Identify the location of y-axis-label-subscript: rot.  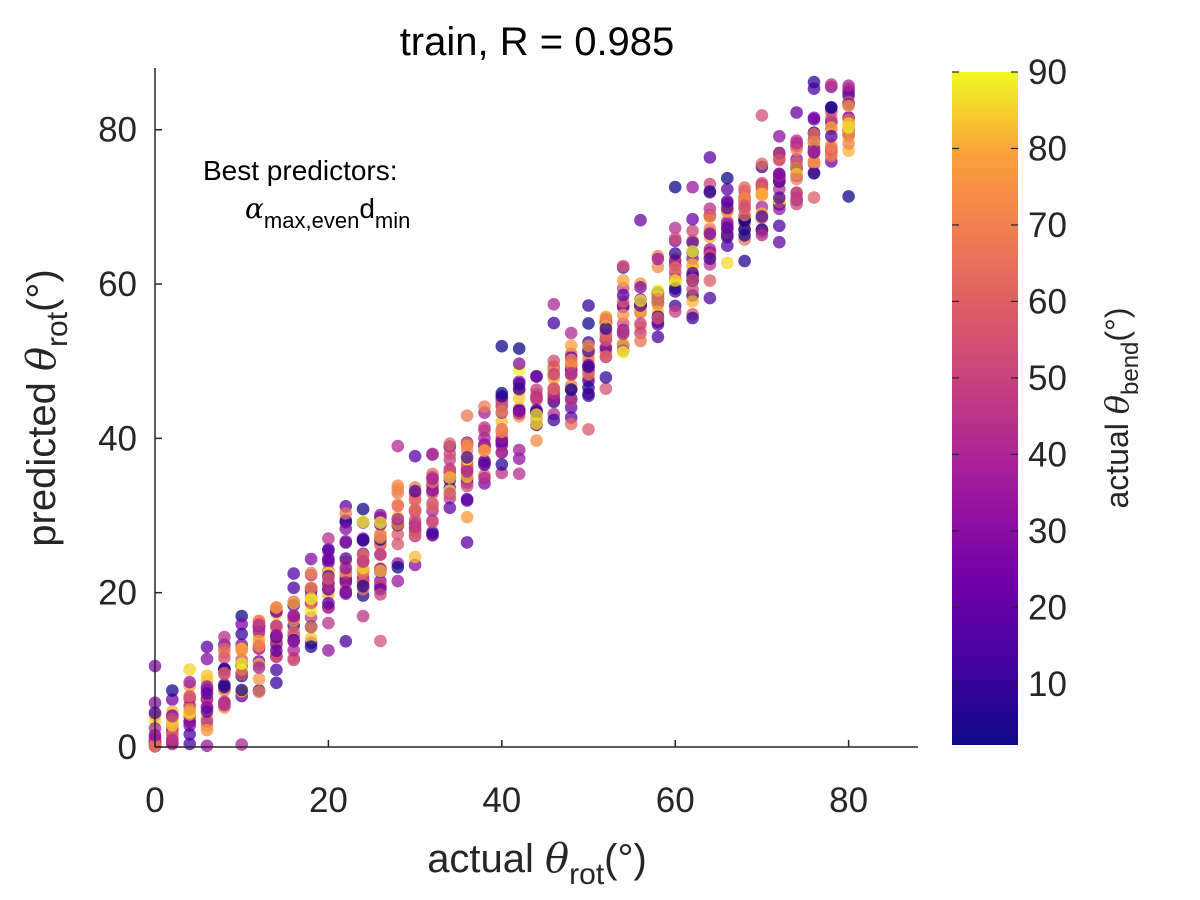
(57, 329).